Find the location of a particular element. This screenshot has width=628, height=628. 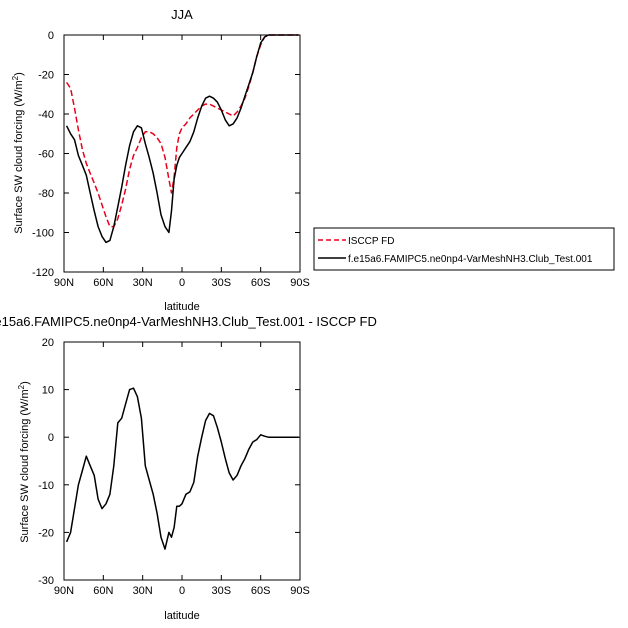

top-y-axis-title-sup: 2 is located at coordinates (15, 77).